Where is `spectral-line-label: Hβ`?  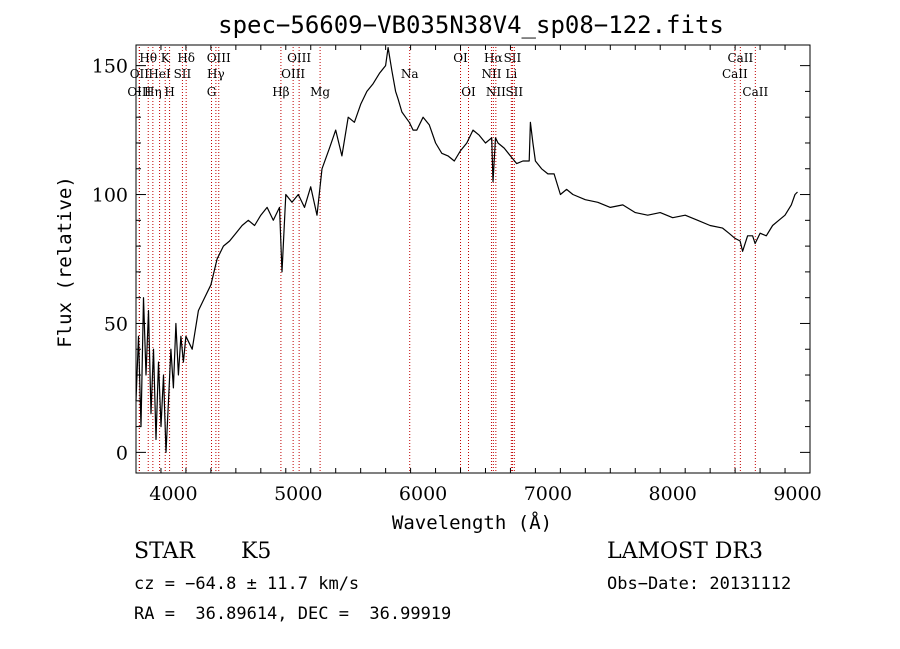
spectral-line-label: Hβ is located at coordinates (280, 92).